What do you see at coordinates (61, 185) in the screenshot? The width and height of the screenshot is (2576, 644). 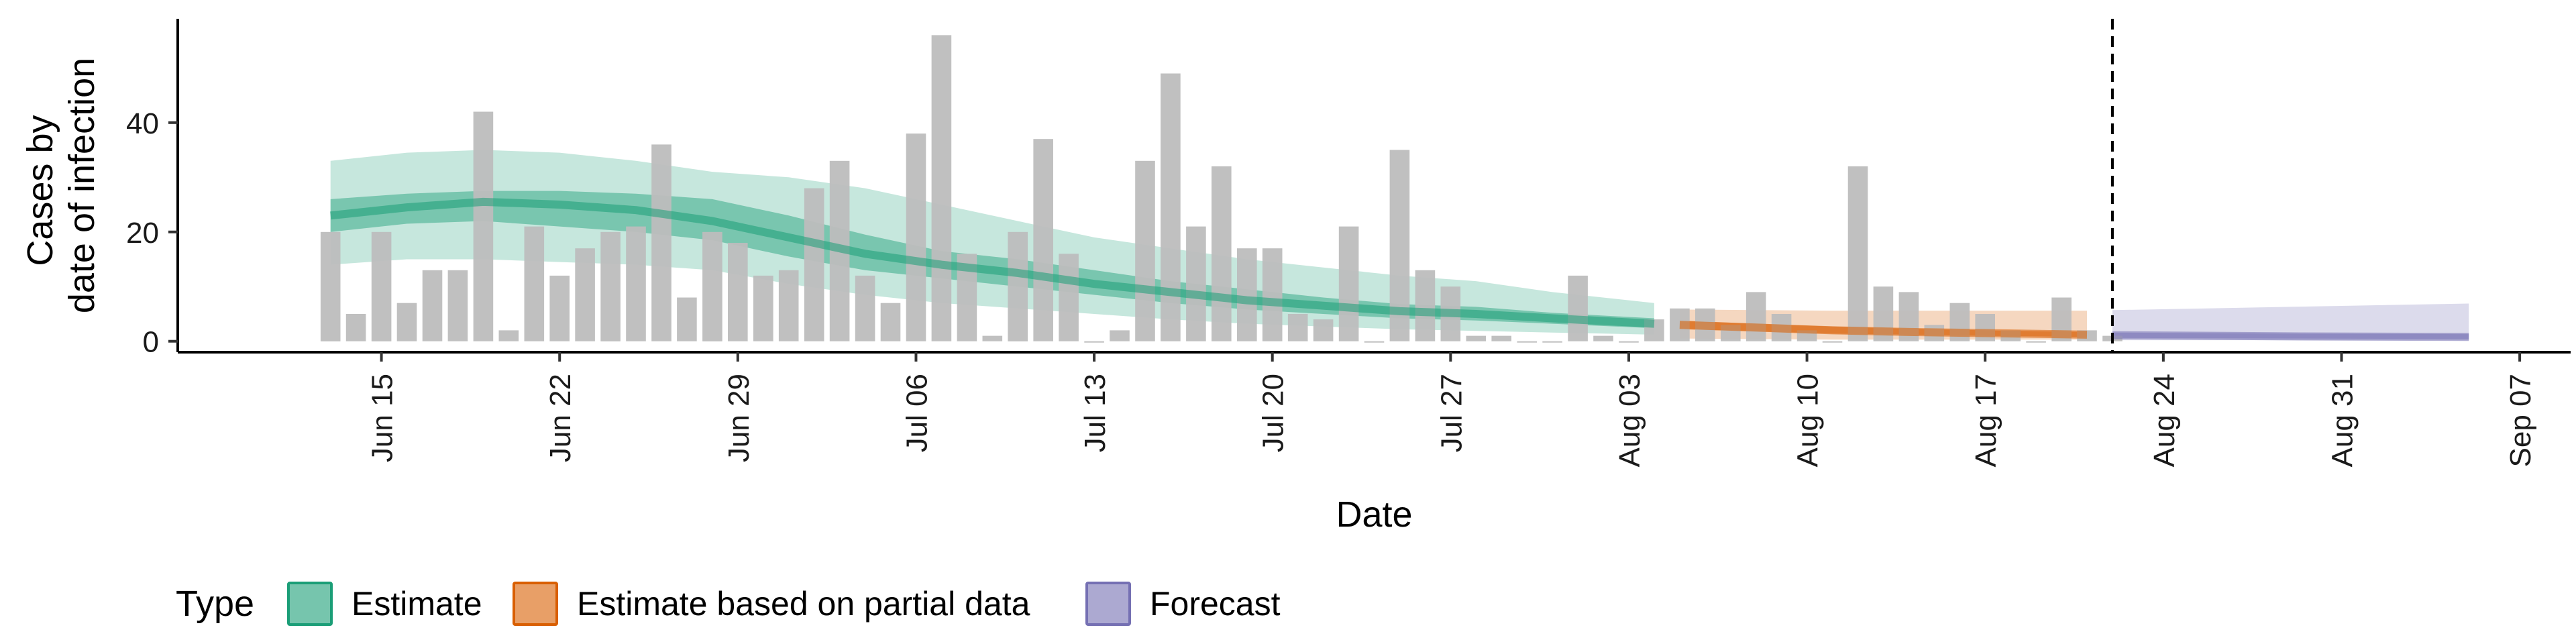 I see `y-axis-title: Cases by date of infection` at bounding box center [61, 185].